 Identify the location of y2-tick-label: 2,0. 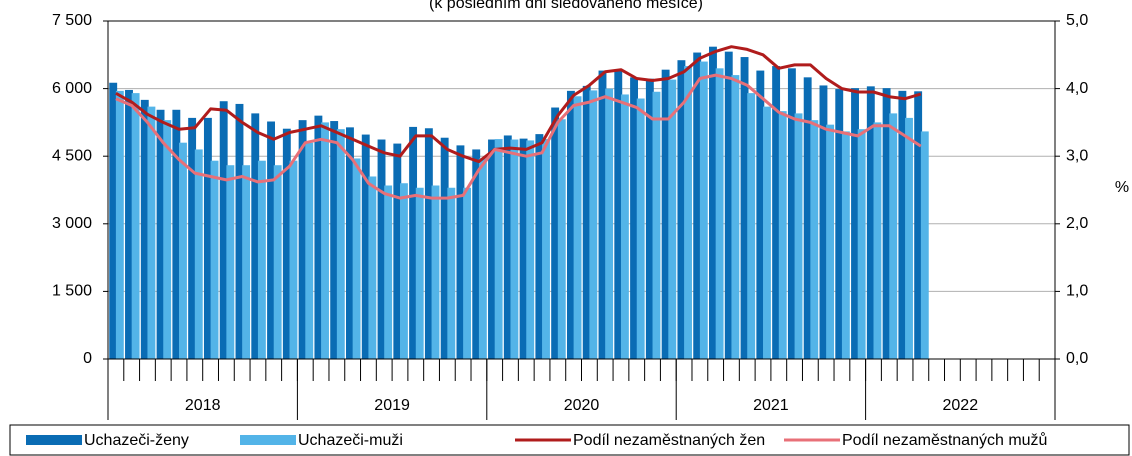
(1077, 223).